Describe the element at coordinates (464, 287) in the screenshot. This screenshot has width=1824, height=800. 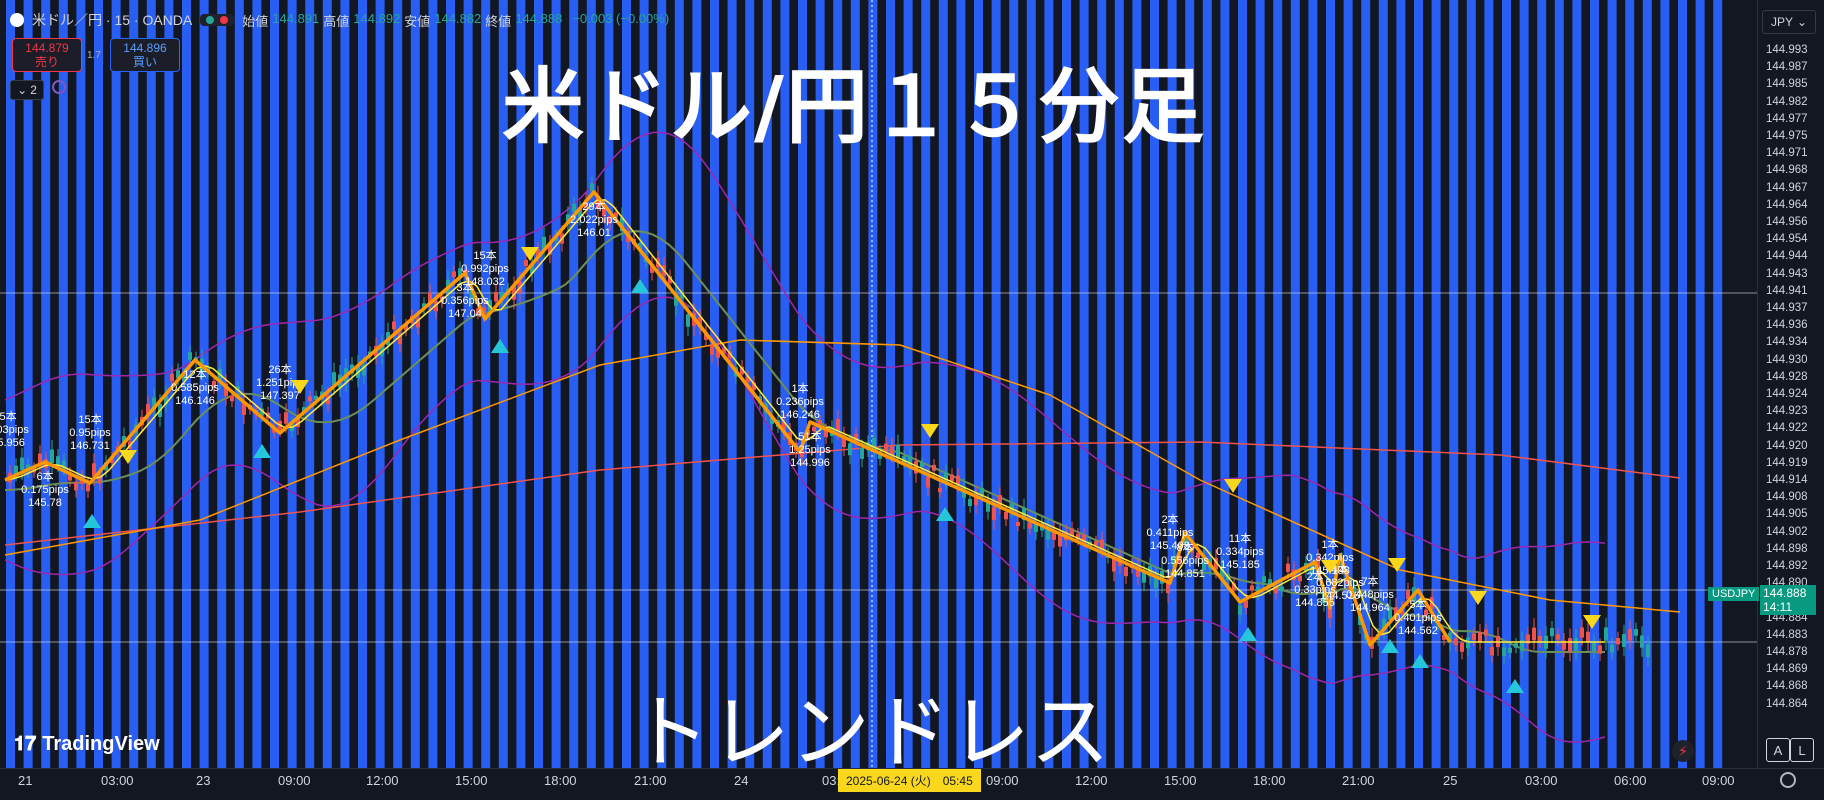
I see `zigzag-label: 3本` at that location.